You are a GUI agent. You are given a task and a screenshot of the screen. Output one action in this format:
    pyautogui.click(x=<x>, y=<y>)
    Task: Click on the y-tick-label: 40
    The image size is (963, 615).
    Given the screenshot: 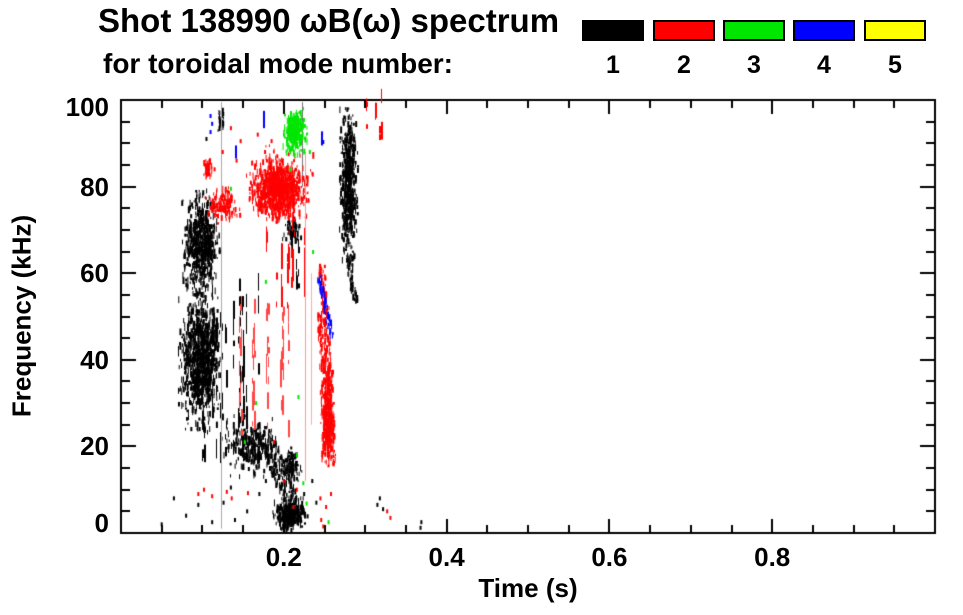 What is the action you would take?
    pyautogui.click(x=94, y=359)
    